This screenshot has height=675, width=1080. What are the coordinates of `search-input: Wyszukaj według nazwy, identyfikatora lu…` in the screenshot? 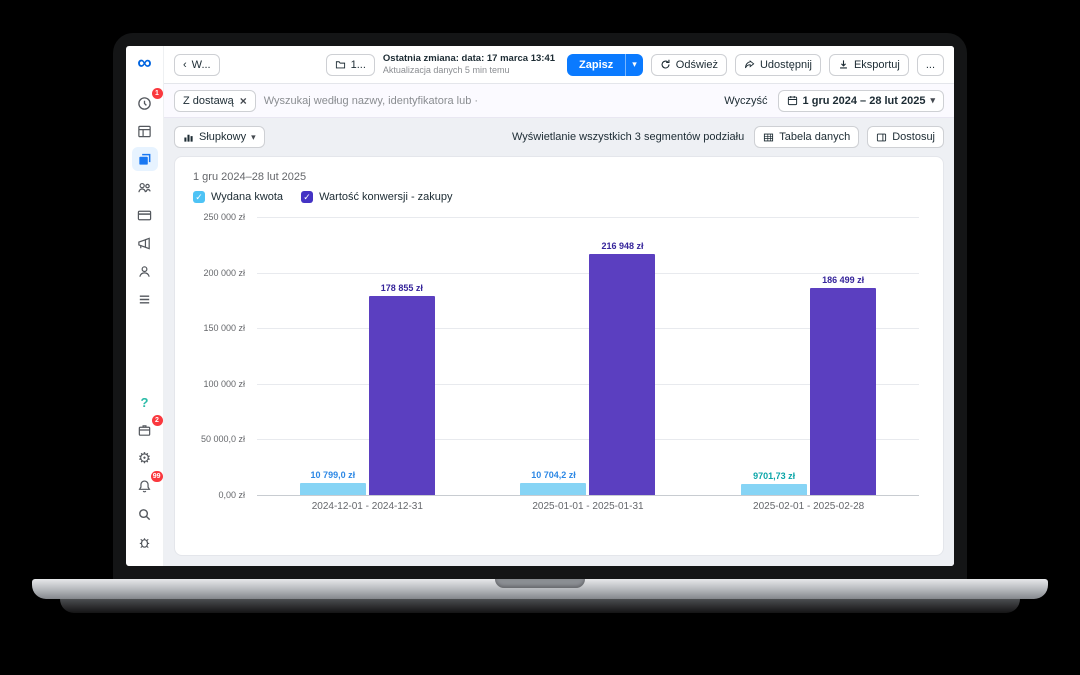 It's located at (371, 100).